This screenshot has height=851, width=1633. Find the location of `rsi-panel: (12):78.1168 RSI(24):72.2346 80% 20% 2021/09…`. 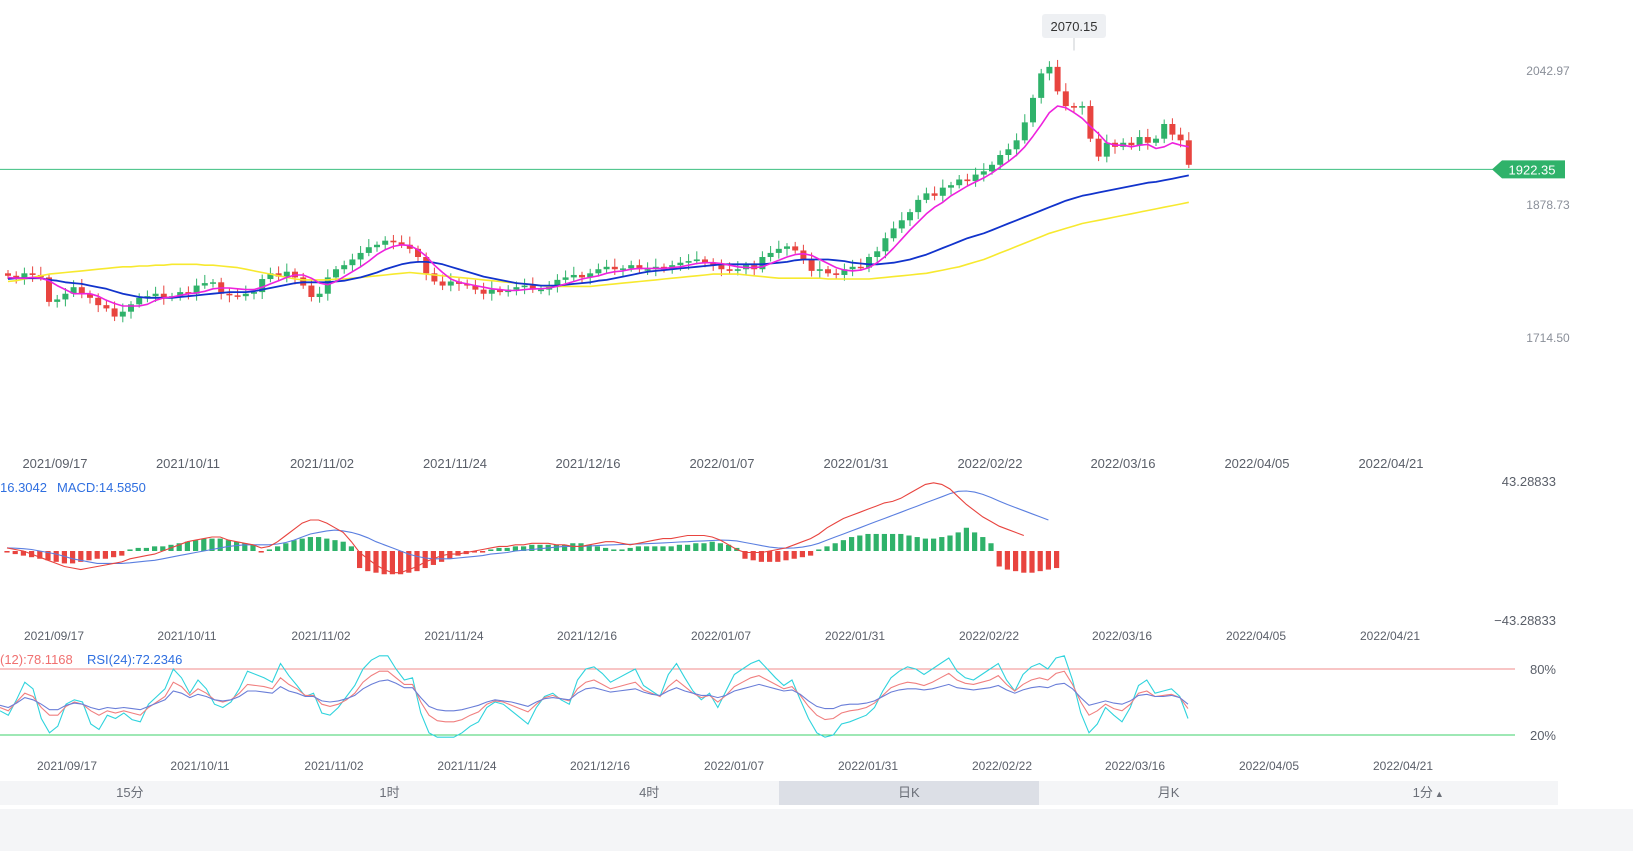

rsi-panel: (12):78.1168 RSI(24):72.2346 80% 20% 2021/09… is located at coordinates (778, 712).